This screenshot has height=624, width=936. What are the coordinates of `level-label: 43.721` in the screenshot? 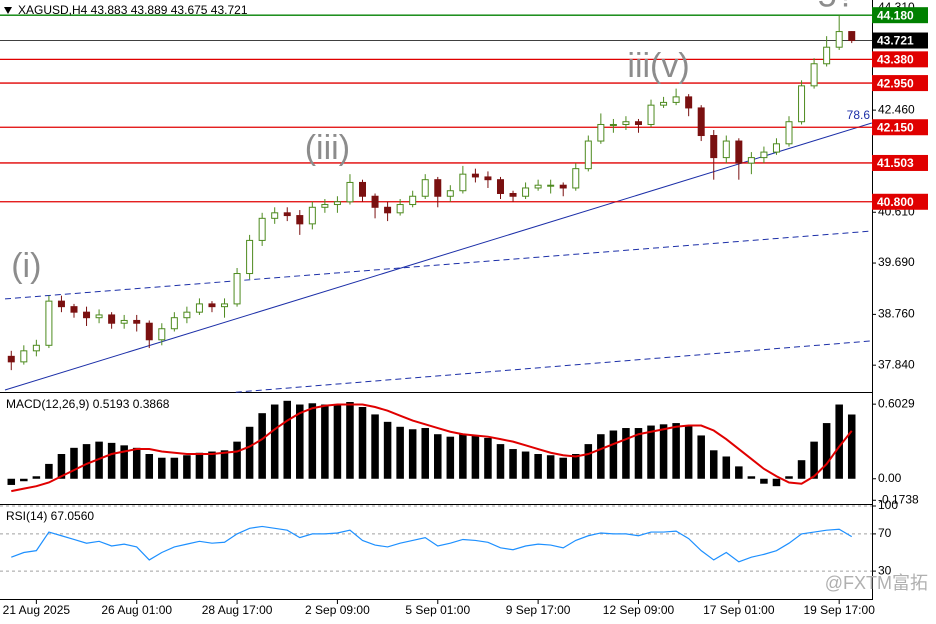 It's located at (895, 41).